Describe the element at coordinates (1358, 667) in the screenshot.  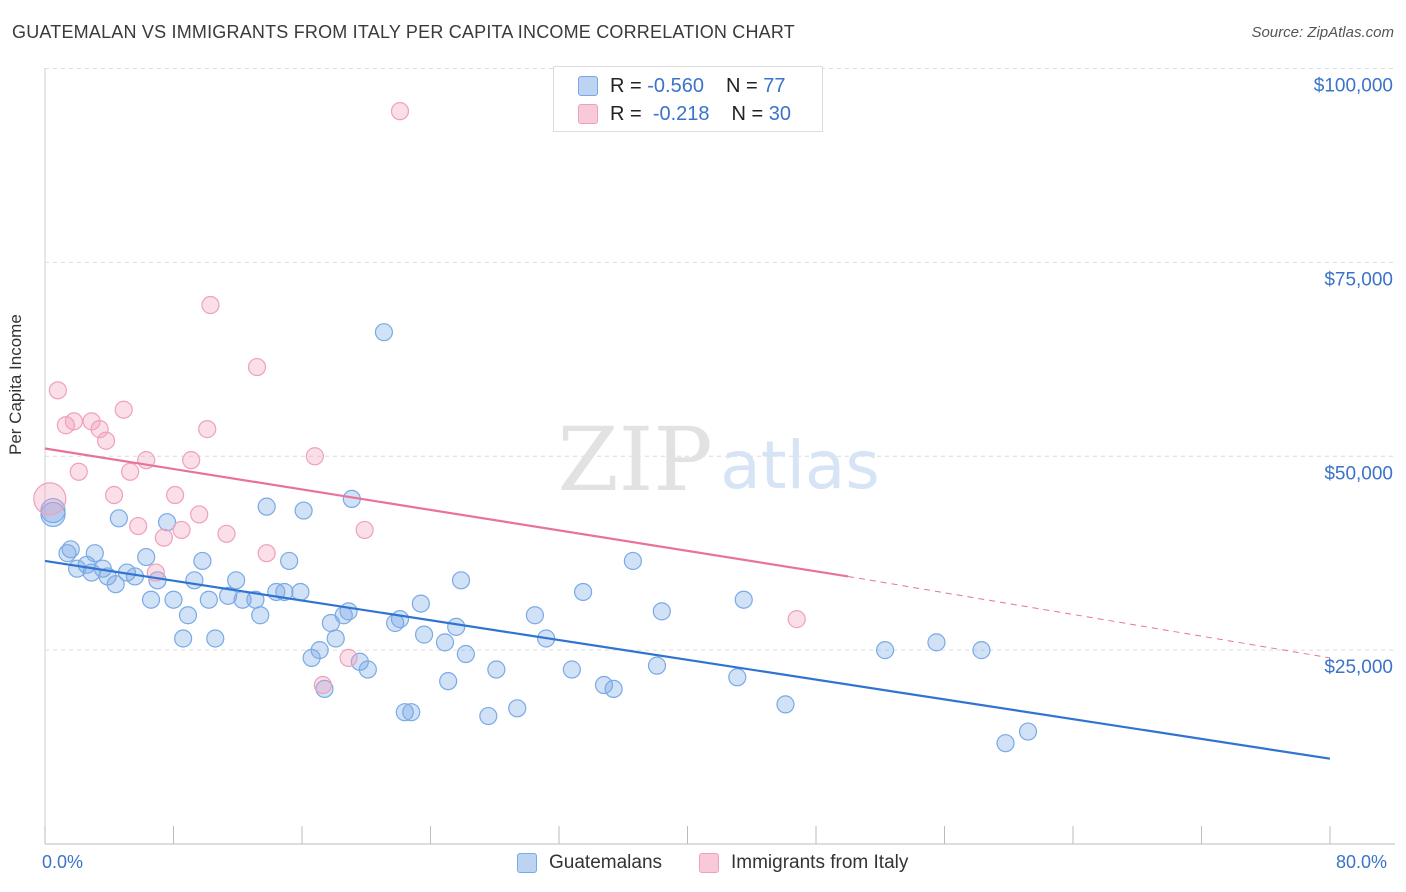
I see `y-tick-label: $25,000` at that location.